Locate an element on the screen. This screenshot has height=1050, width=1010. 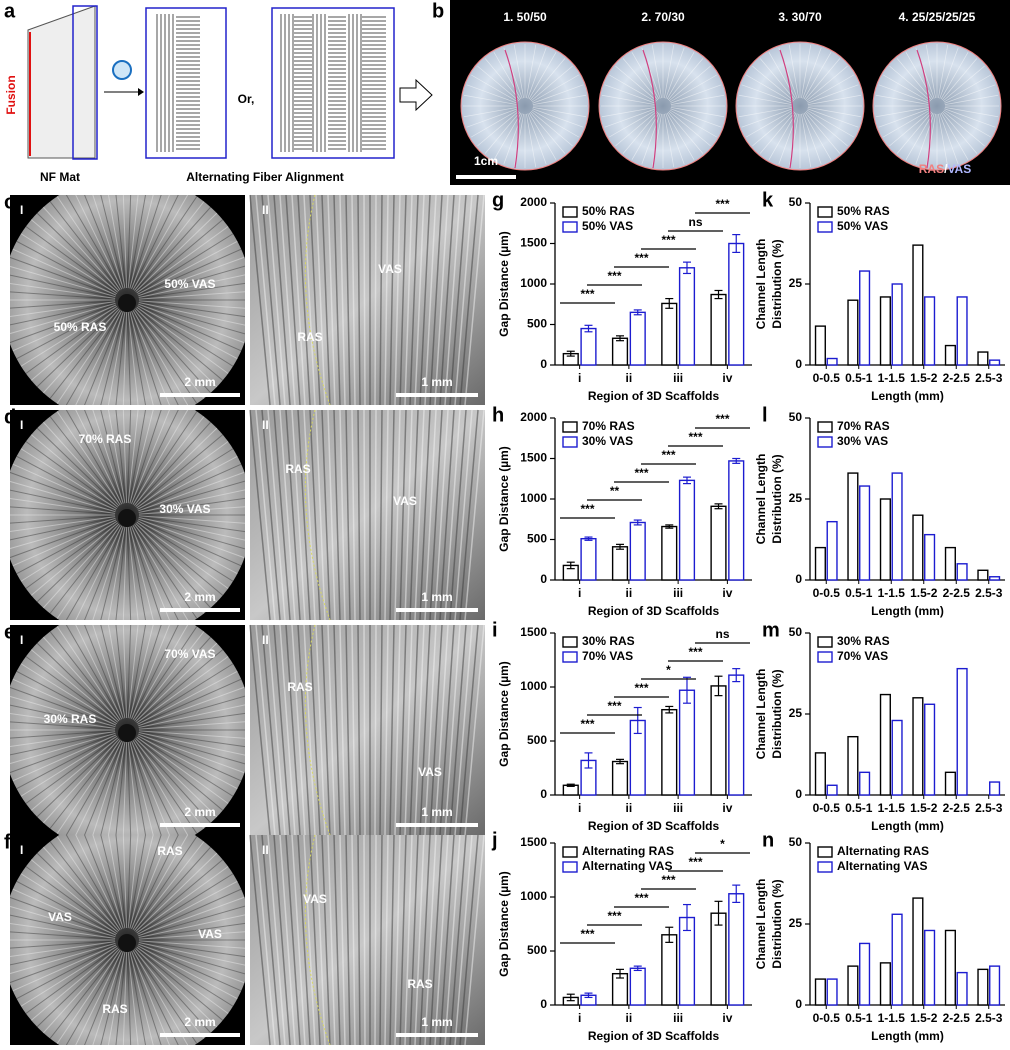
y-axis-label: Gap Distance (µm) is located at coordinates (504, 499).